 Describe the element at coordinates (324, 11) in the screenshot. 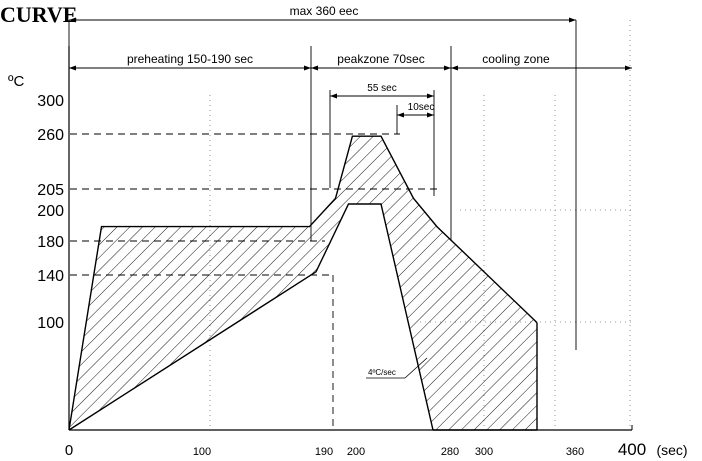

I see `dimension-label: max 360 eec` at that location.